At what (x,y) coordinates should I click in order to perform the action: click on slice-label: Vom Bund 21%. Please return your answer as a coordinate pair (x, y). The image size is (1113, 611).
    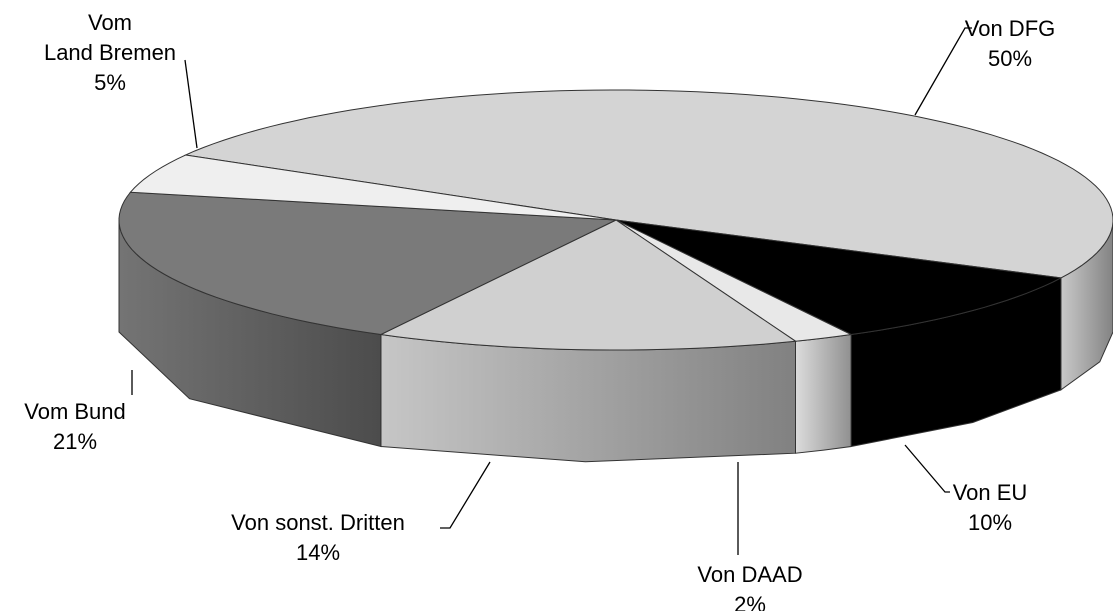
    Looking at the image, I should click on (75, 427).